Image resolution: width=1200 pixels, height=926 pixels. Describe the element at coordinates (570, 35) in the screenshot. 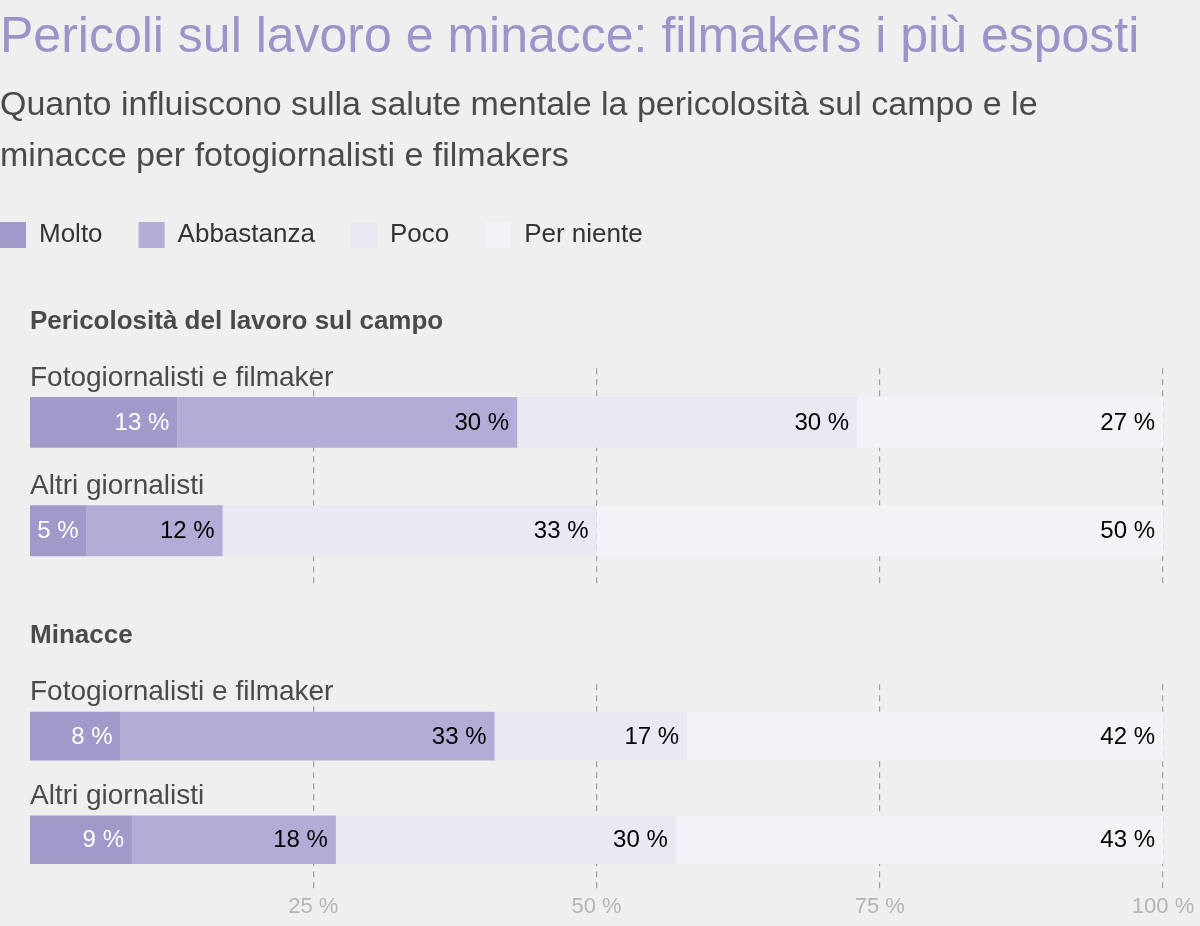

I see `text: Pericoli sul lavoro e minacce: filmakers i più esposti` at that location.